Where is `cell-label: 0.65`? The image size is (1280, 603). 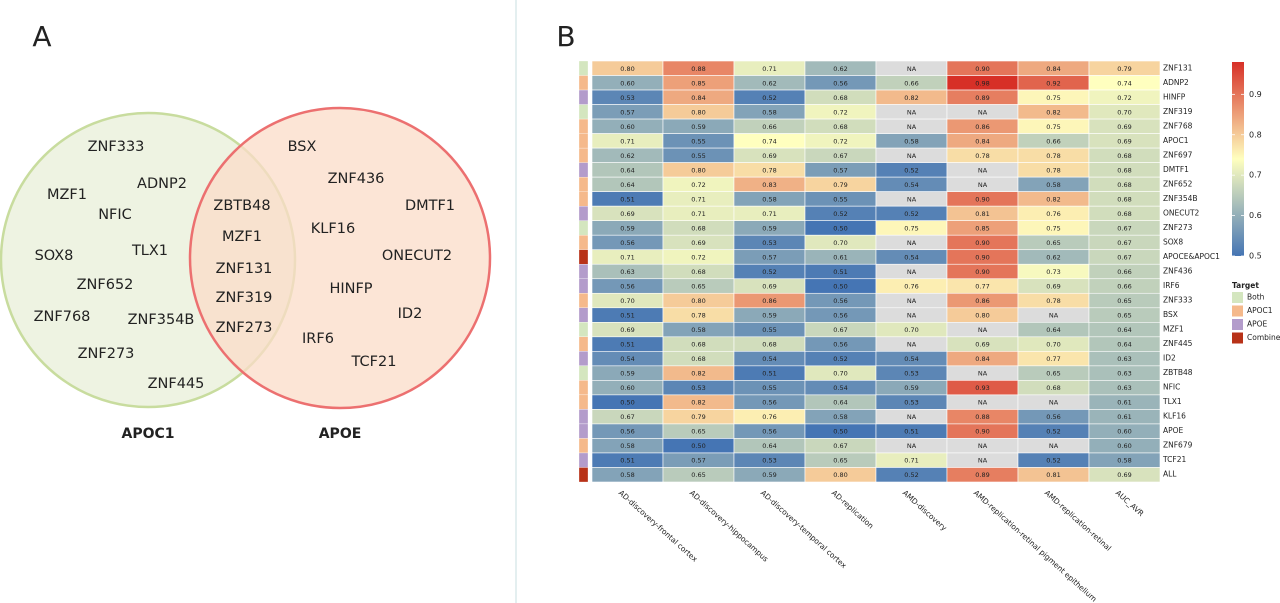
cell-label: 0.65 is located at coordinates (1053, 374).